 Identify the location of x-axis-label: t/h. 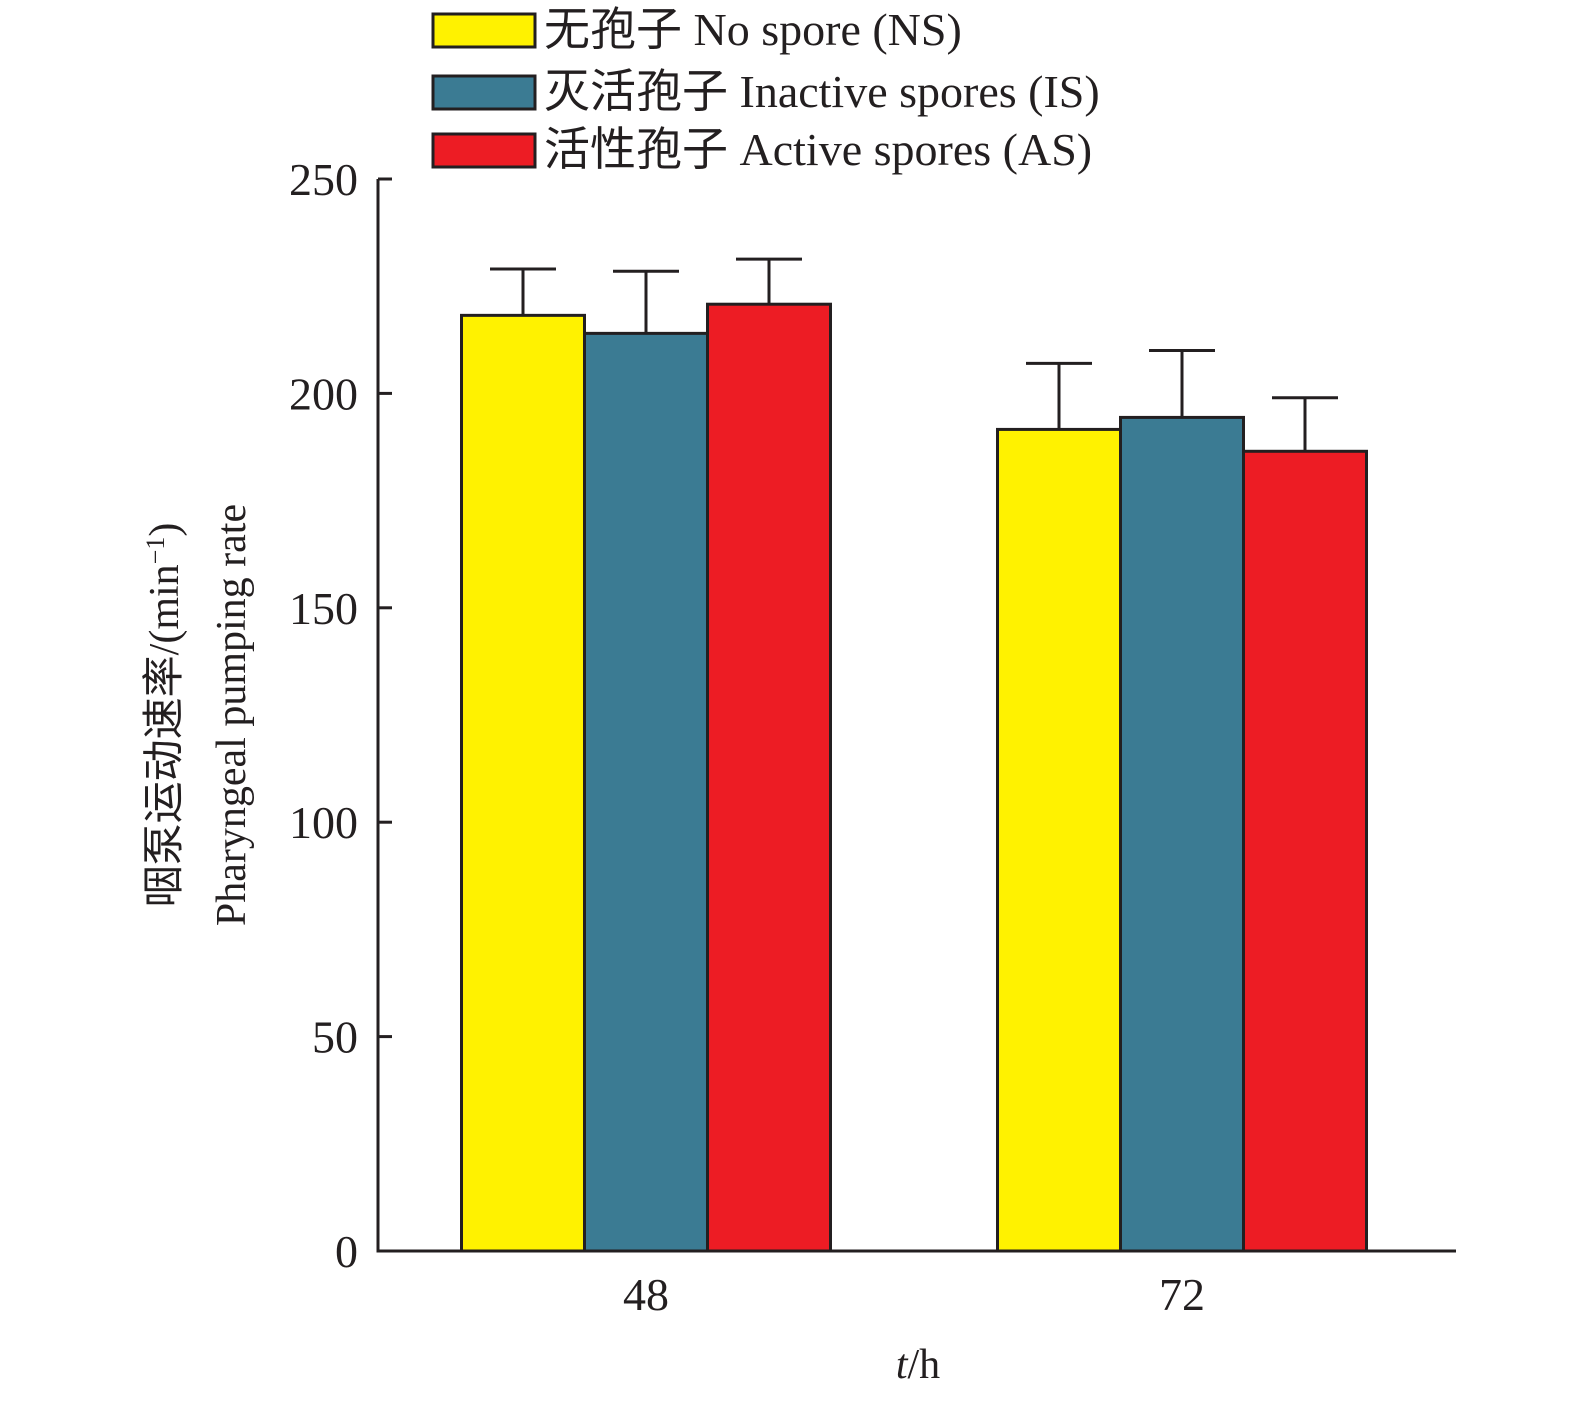
(918, 1365).